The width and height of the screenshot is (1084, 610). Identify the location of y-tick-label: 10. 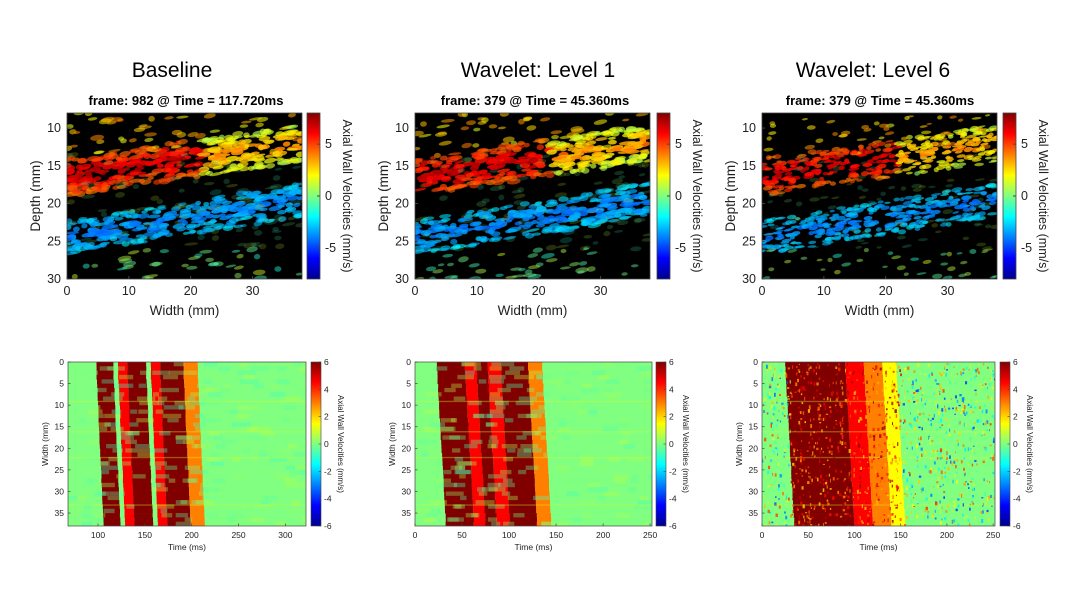
(60, 405).